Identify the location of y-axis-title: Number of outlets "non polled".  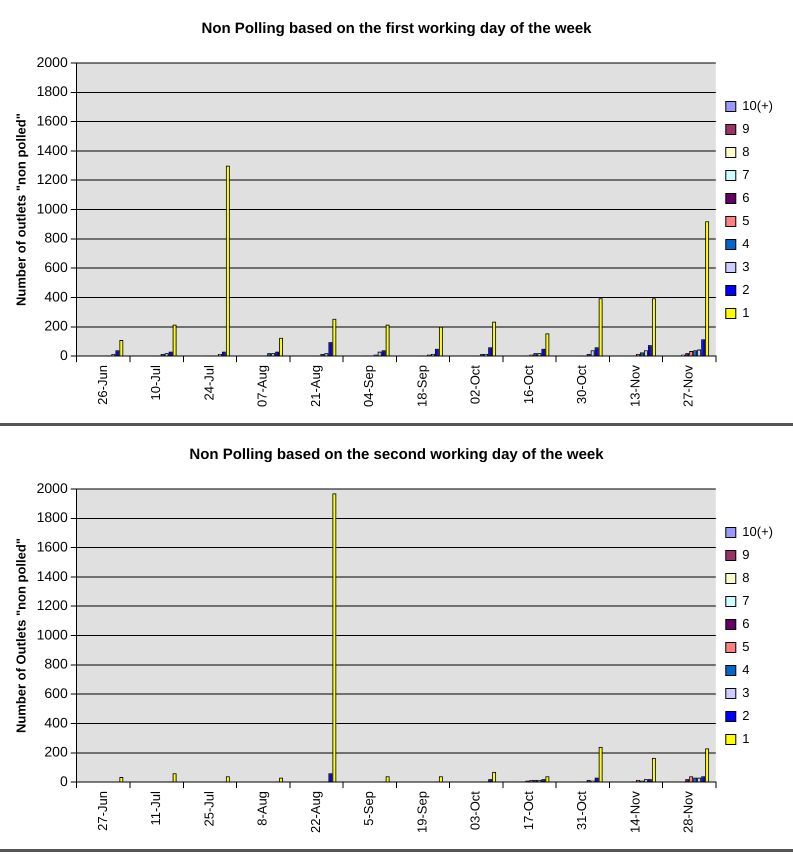
(20, 209).